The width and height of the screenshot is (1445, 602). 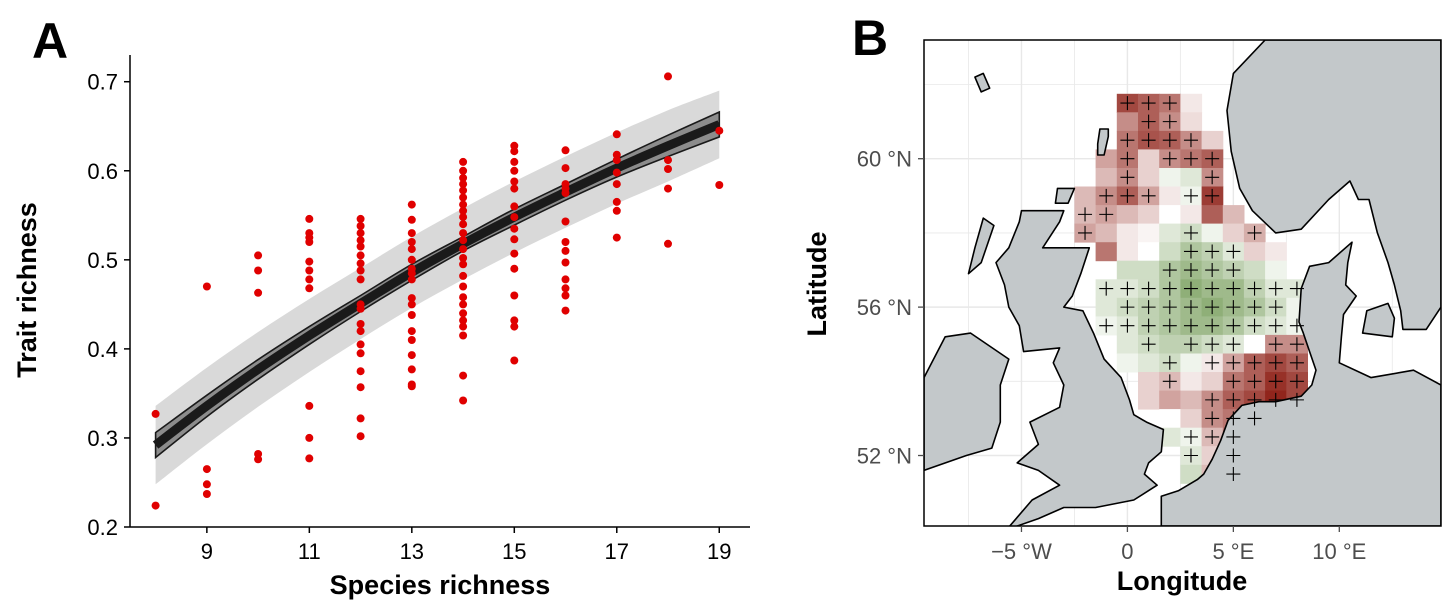 What do you see at coordinates (440, 585) in the screenshot?
I see `a-x-axis-title: Species richness` at bounding box center [440, 585].